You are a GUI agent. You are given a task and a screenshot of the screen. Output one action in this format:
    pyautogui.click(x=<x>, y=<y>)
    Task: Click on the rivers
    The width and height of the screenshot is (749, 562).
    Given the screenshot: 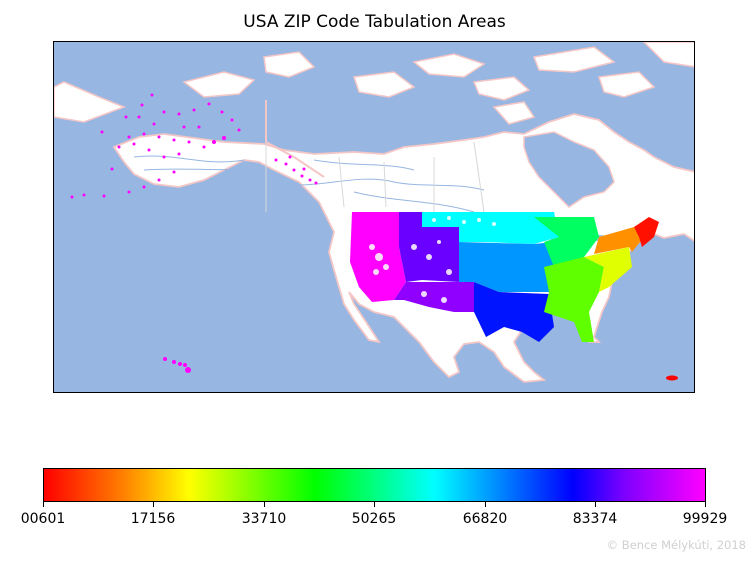 What is the action you would take?
    pyautogui.click(x=309, y=184)
    